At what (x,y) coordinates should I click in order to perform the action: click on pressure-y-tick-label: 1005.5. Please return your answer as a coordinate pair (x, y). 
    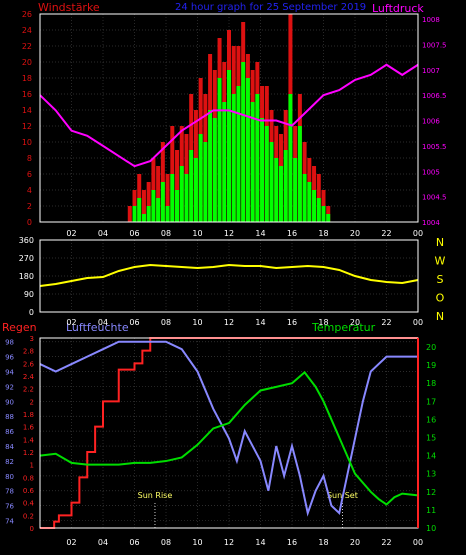
    Looking at the image, I should click on (434, 147).